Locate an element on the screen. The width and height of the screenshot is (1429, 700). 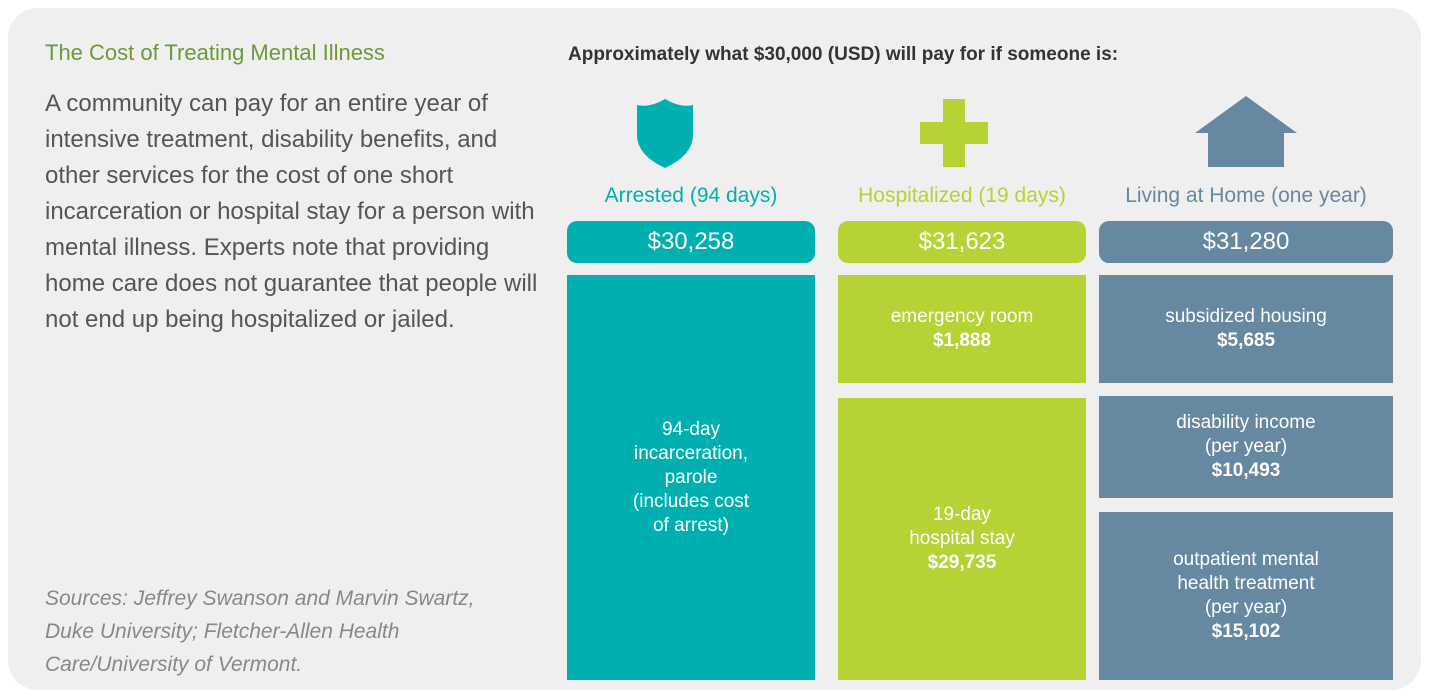
segment-amount: $10,493 is located at coordinates (1246, 470).